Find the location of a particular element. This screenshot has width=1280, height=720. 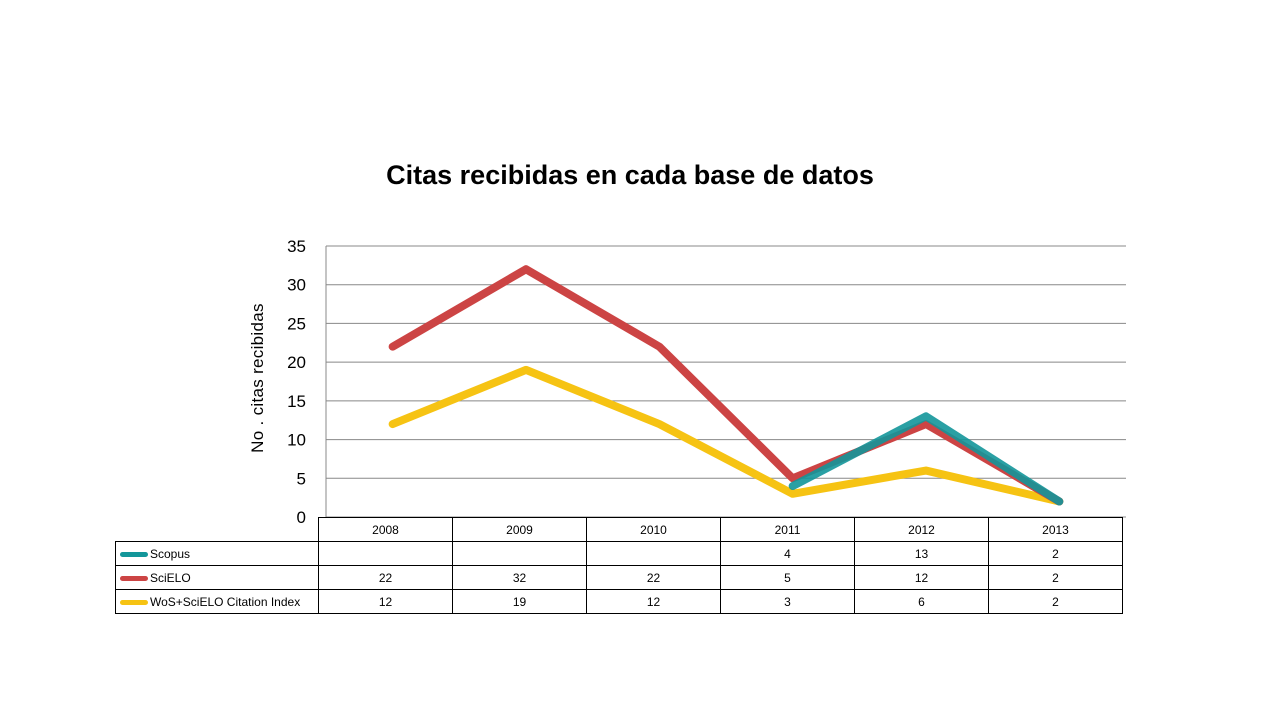

table-row: Scopus 4 13 2 is located at coordinates (619, 553).